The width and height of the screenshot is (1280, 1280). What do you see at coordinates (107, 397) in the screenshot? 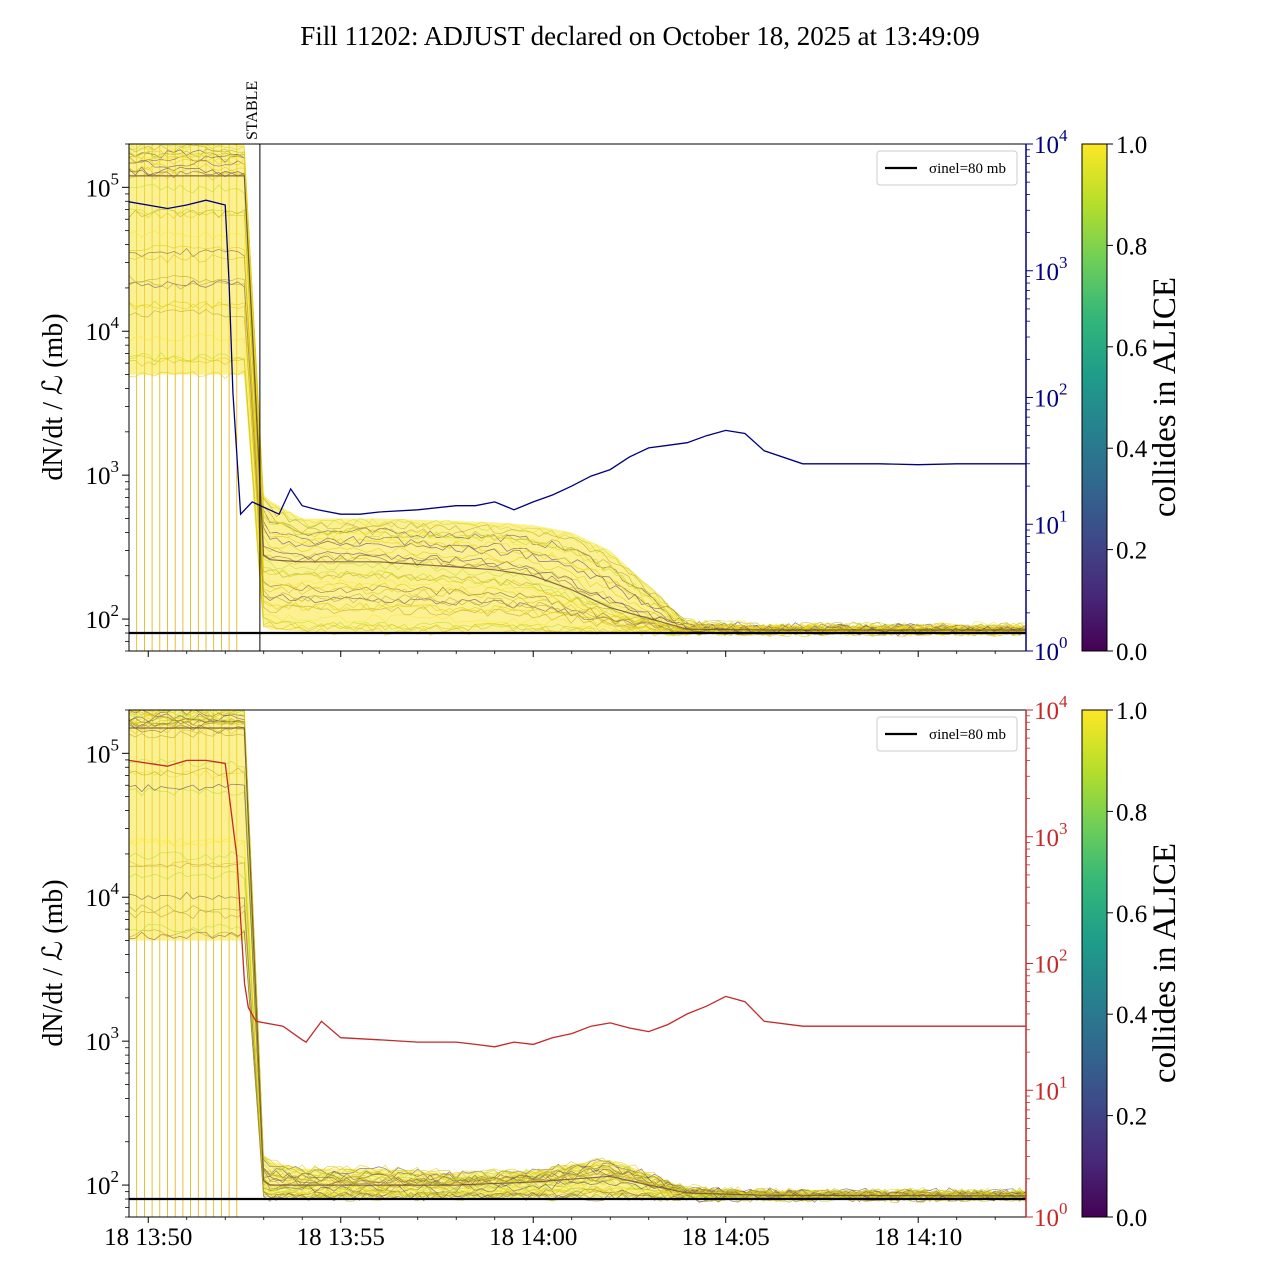
I see `top-left-y-axis: 10² 10³ 10⁴ 10⁵` at bounding box center [107, 397].